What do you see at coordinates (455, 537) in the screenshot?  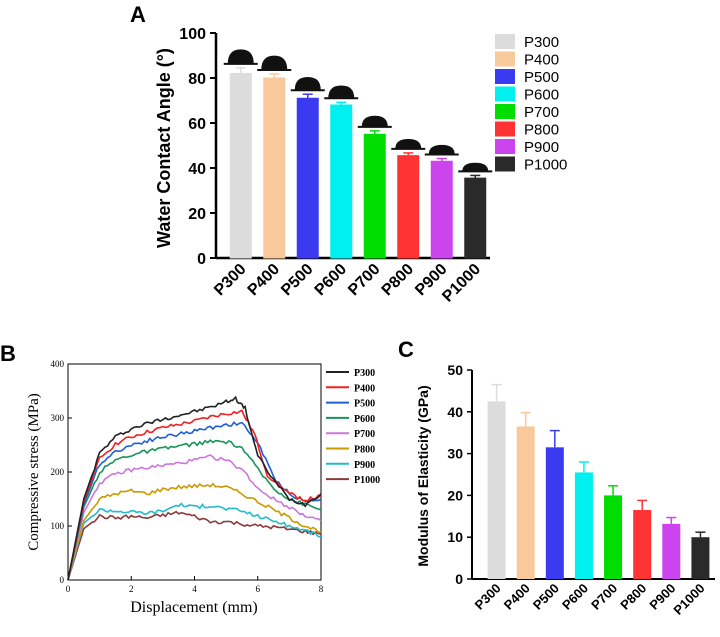 I see `y-tick-label: 10` at bounding box center [455, 537].